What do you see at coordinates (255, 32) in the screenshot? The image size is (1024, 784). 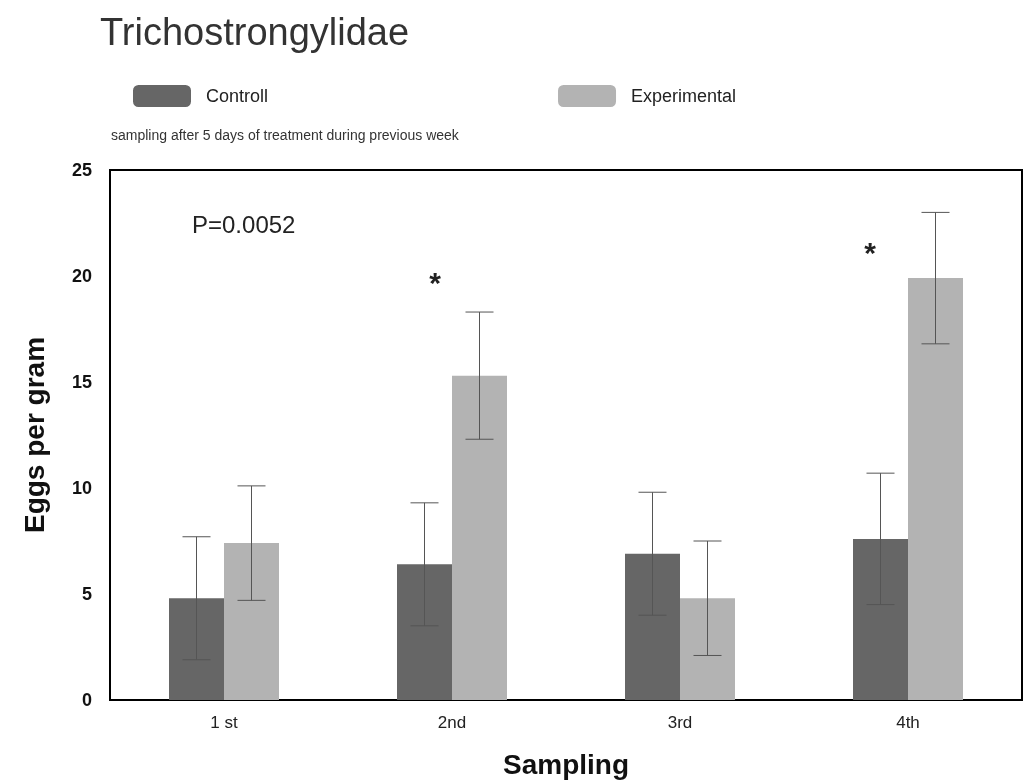 I see `chart-title: Trichostrongylidae` at bounding box center [255, 32].